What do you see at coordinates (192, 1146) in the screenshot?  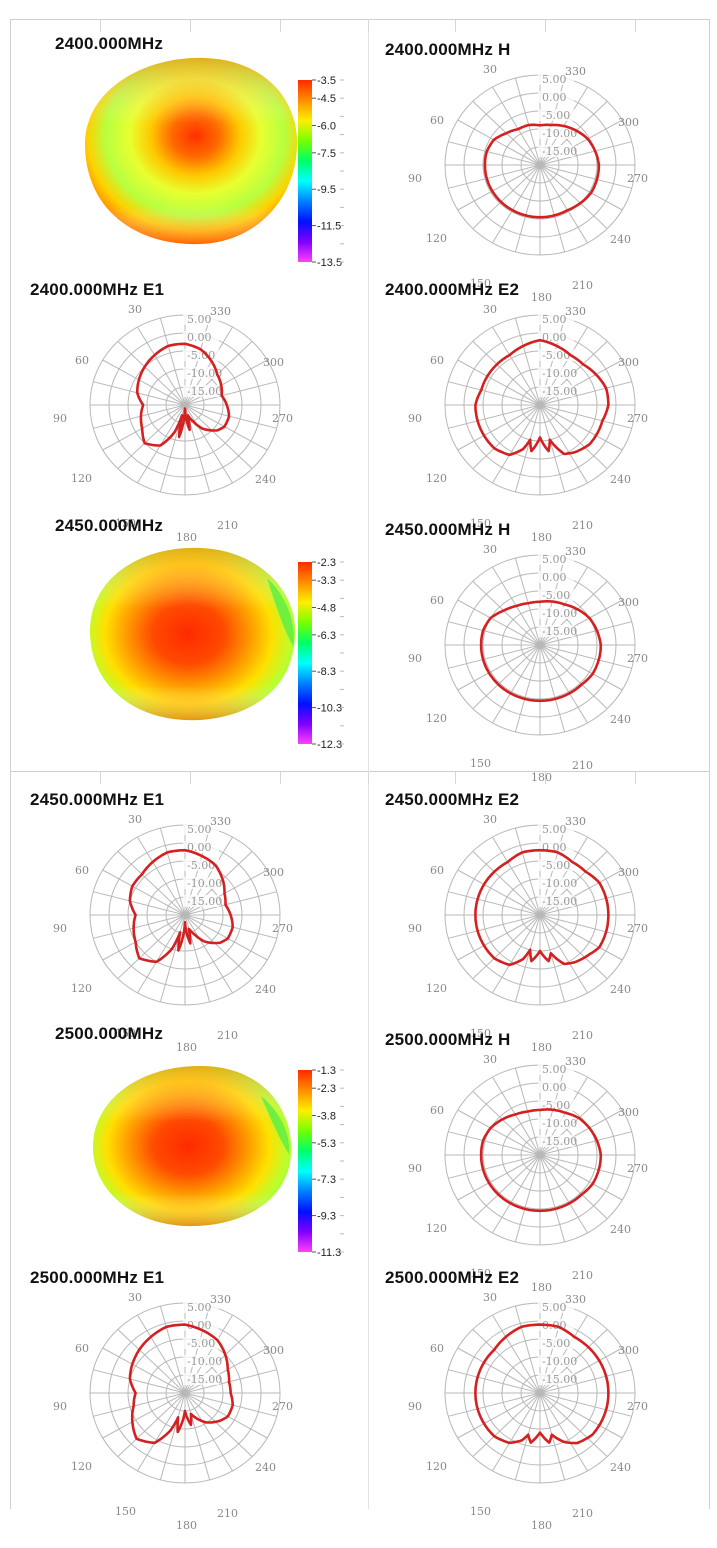 I see `radiation-blob-shading` at bounding box center [192, 1146].